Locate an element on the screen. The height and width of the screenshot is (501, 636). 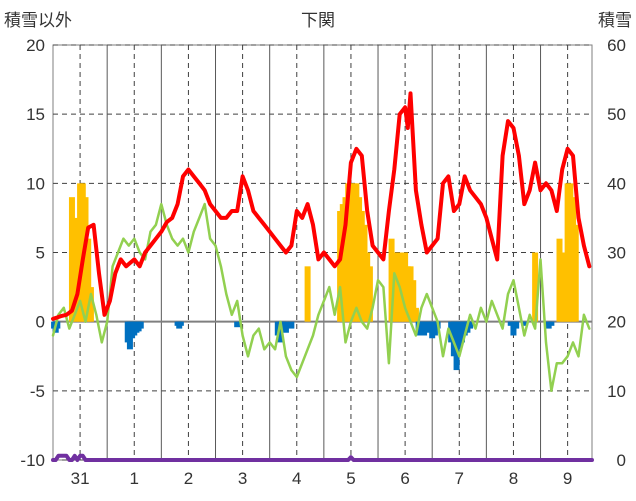
right-tick-label: 30 is located at coordinates (616, 253).